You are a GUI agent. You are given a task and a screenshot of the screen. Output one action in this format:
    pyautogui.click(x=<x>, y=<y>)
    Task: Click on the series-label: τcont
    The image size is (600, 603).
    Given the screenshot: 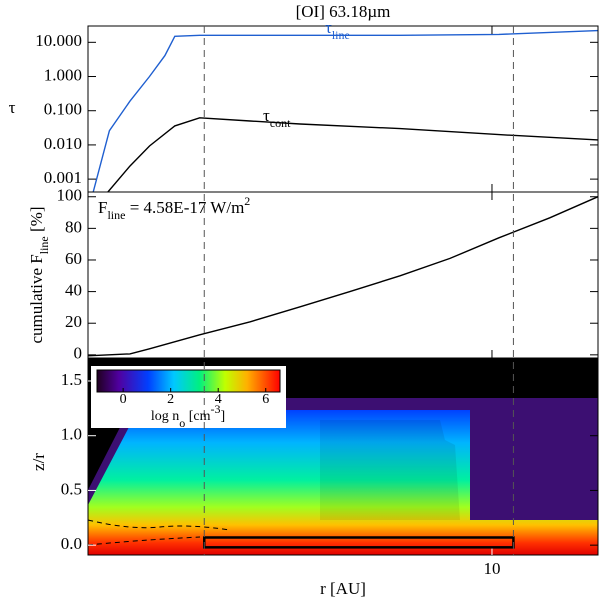 What is the action you would take?
    pyautogui.click(x=277, y=118)
    